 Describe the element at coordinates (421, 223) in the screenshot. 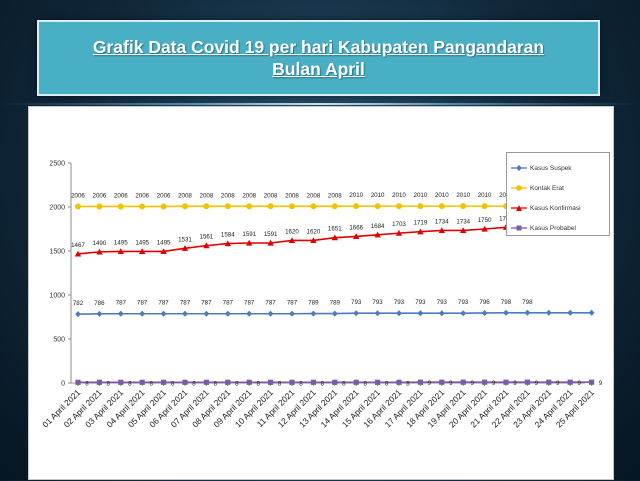

I see `data-label: 1719` at that location.